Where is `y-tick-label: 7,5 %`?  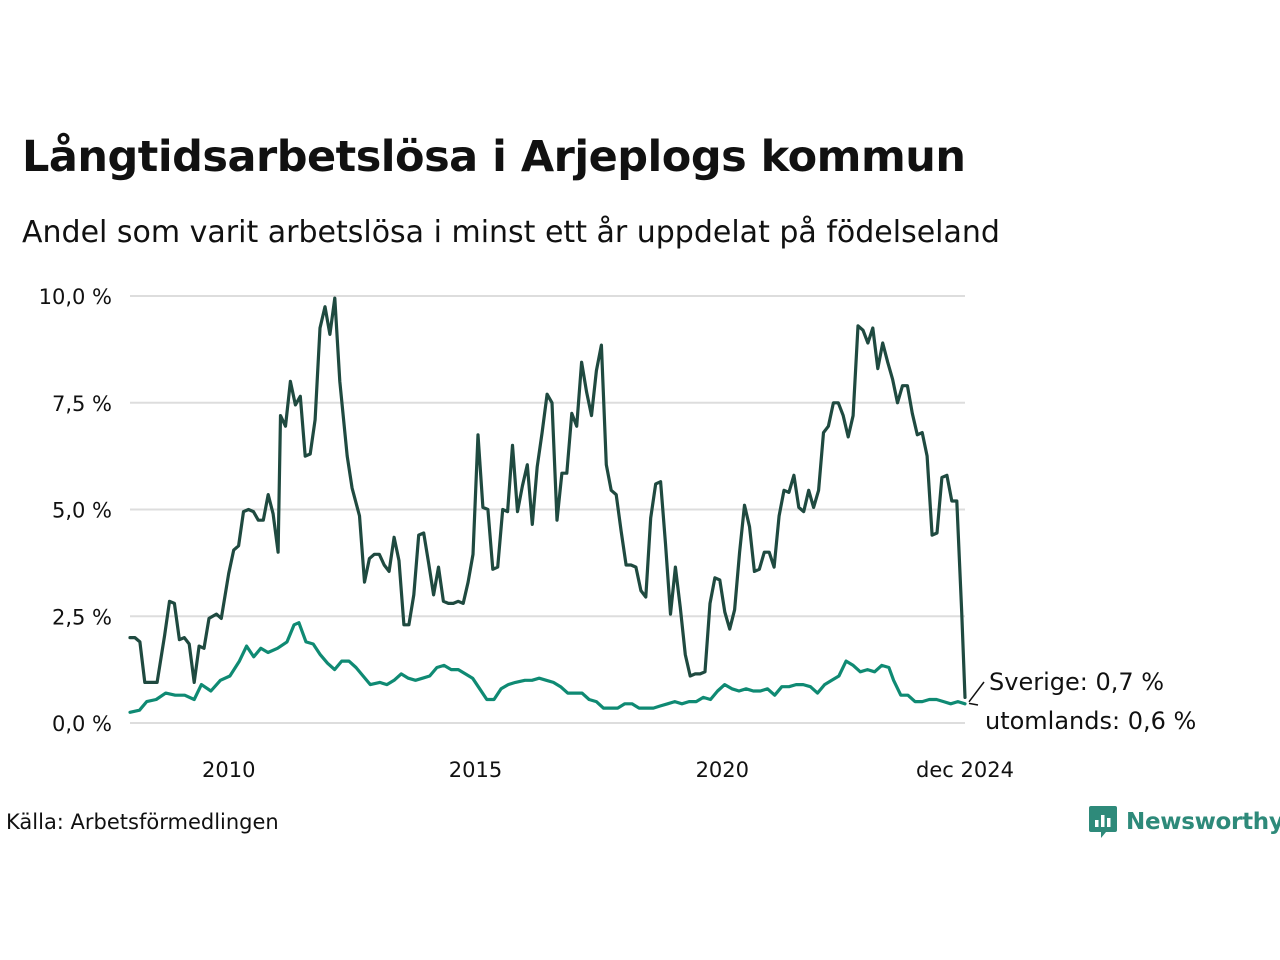 y-tick-label: 7,5 % is located at coordinates (82, 404).